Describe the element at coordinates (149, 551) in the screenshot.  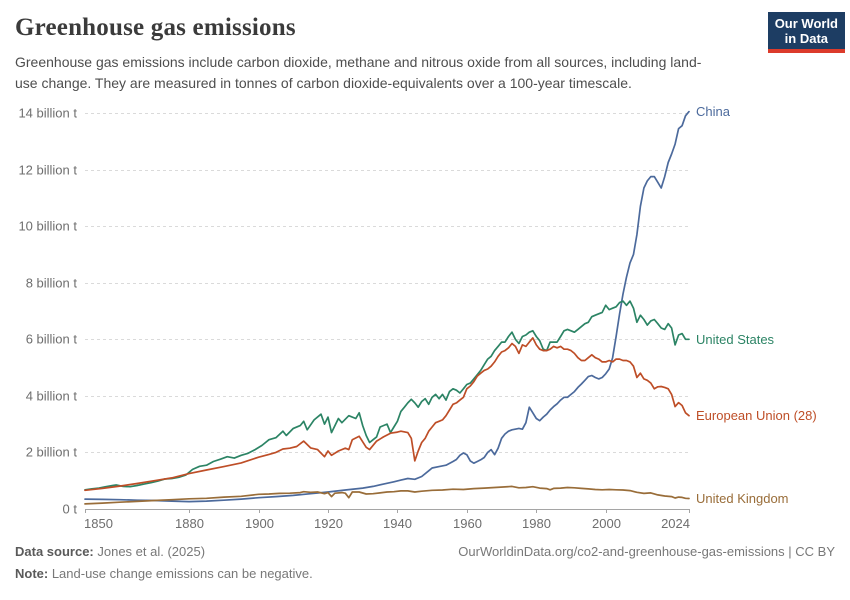
I see `data-source-value: Jones et al. (2025)` at that location.